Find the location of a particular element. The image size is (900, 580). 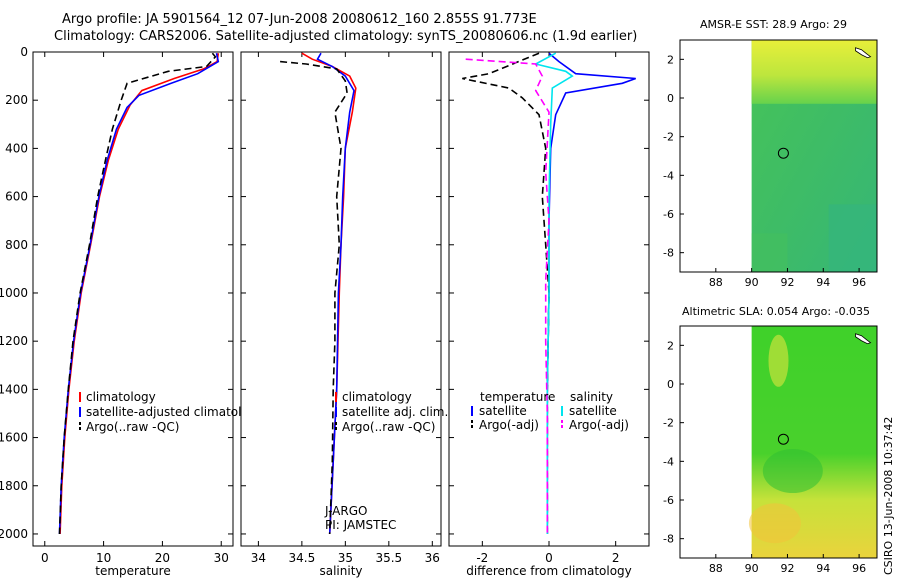

sla-map-panel: 88 90 92 94 96 2 0 -2 -4 -6 -8 is located at coordinates (770, 450).